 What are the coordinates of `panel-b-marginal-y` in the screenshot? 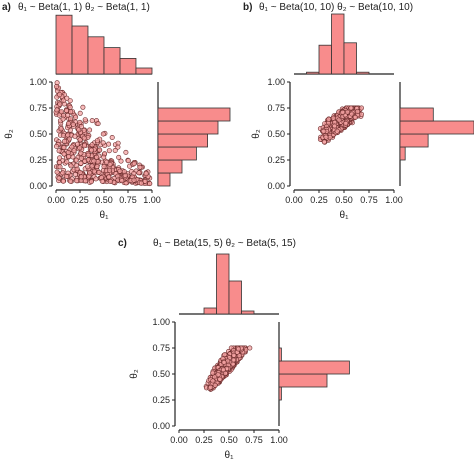 It's located at (436, 134).